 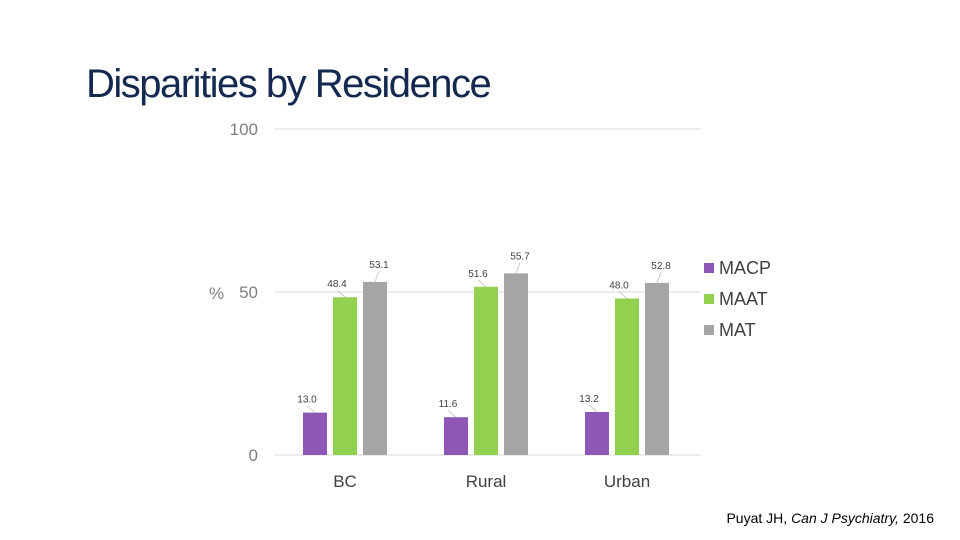 What do you see at coordinates (709, 299) in the screenshot?
I see `legend-swatch-maat` at bounding box center [709, 299].